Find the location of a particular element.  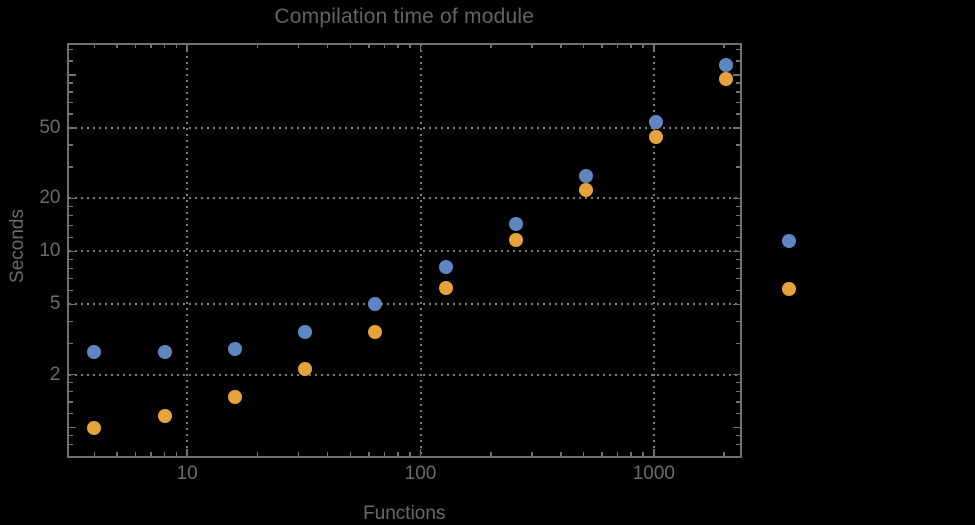

y-tick-label: 20 is located at coordinates (50, 198).